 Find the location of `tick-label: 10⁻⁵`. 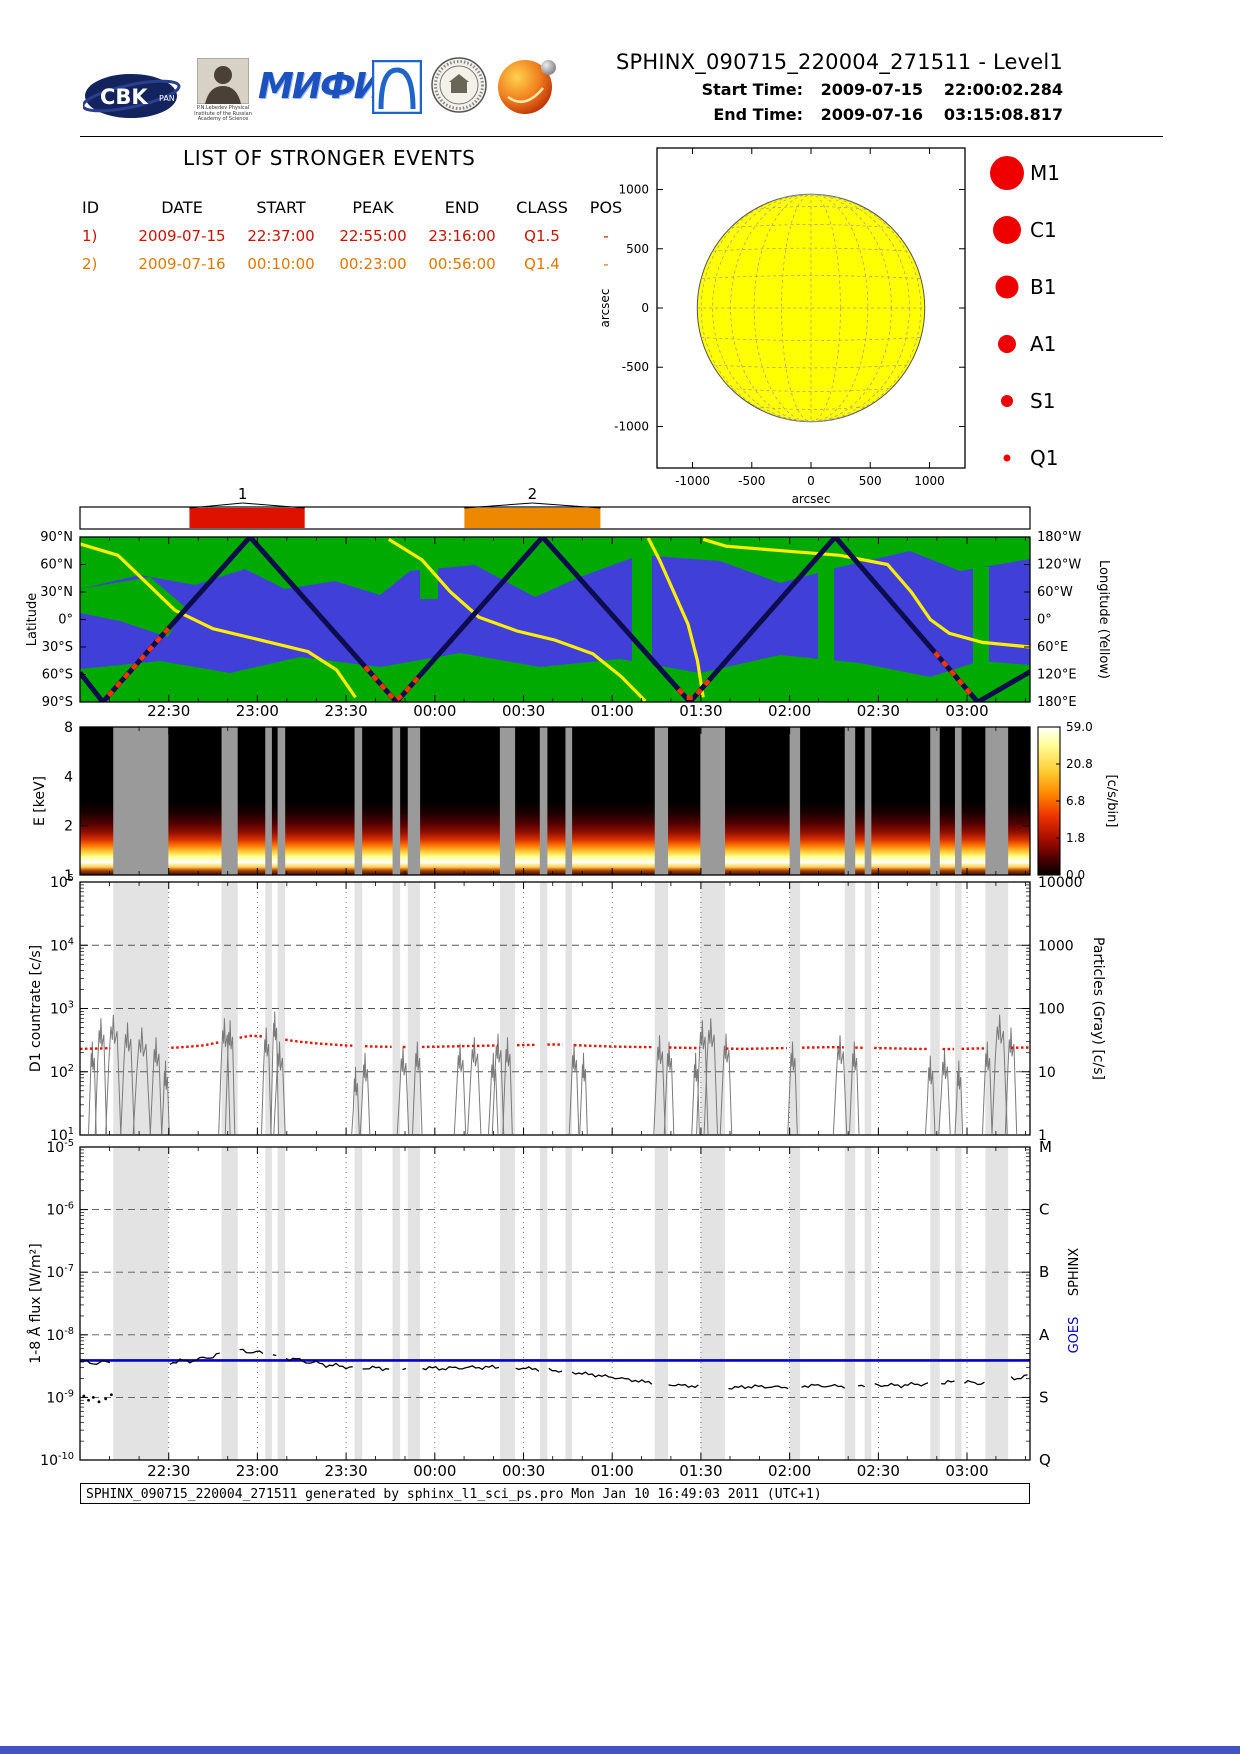

tick-label: 10⁻⁵ is located at coordinates (60, 1147).